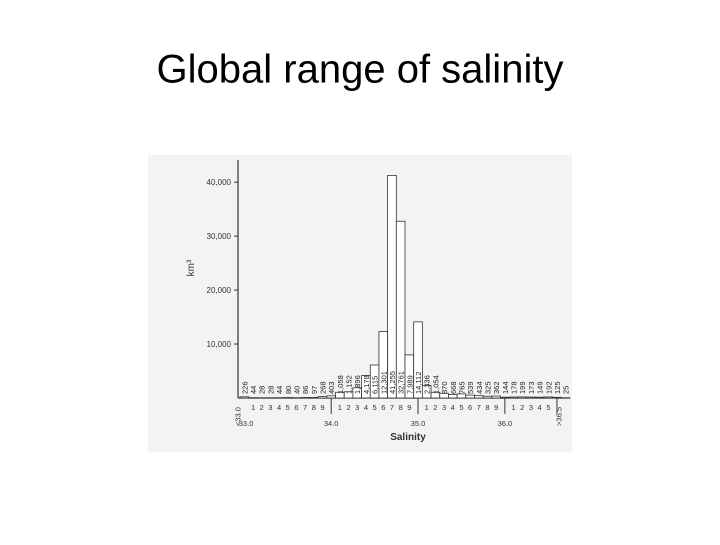  What do you see at coordinates (514, 387) in the screenshot?
I see `value-label: 178` at bounding box center [514, 387].